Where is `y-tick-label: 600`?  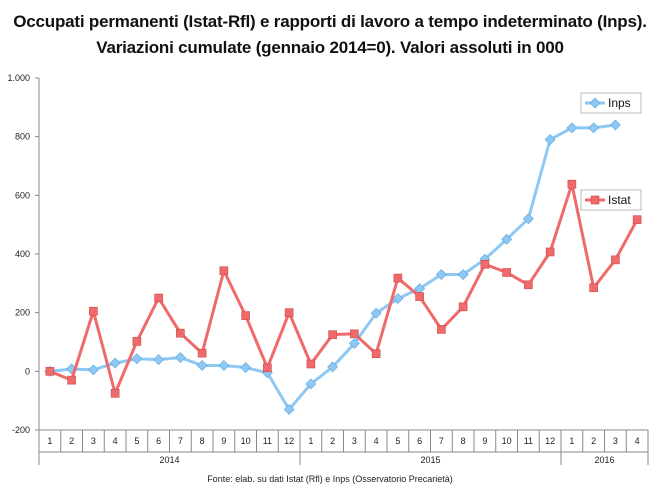
y-tick-label: 600 is located at coordinates (22, 195).